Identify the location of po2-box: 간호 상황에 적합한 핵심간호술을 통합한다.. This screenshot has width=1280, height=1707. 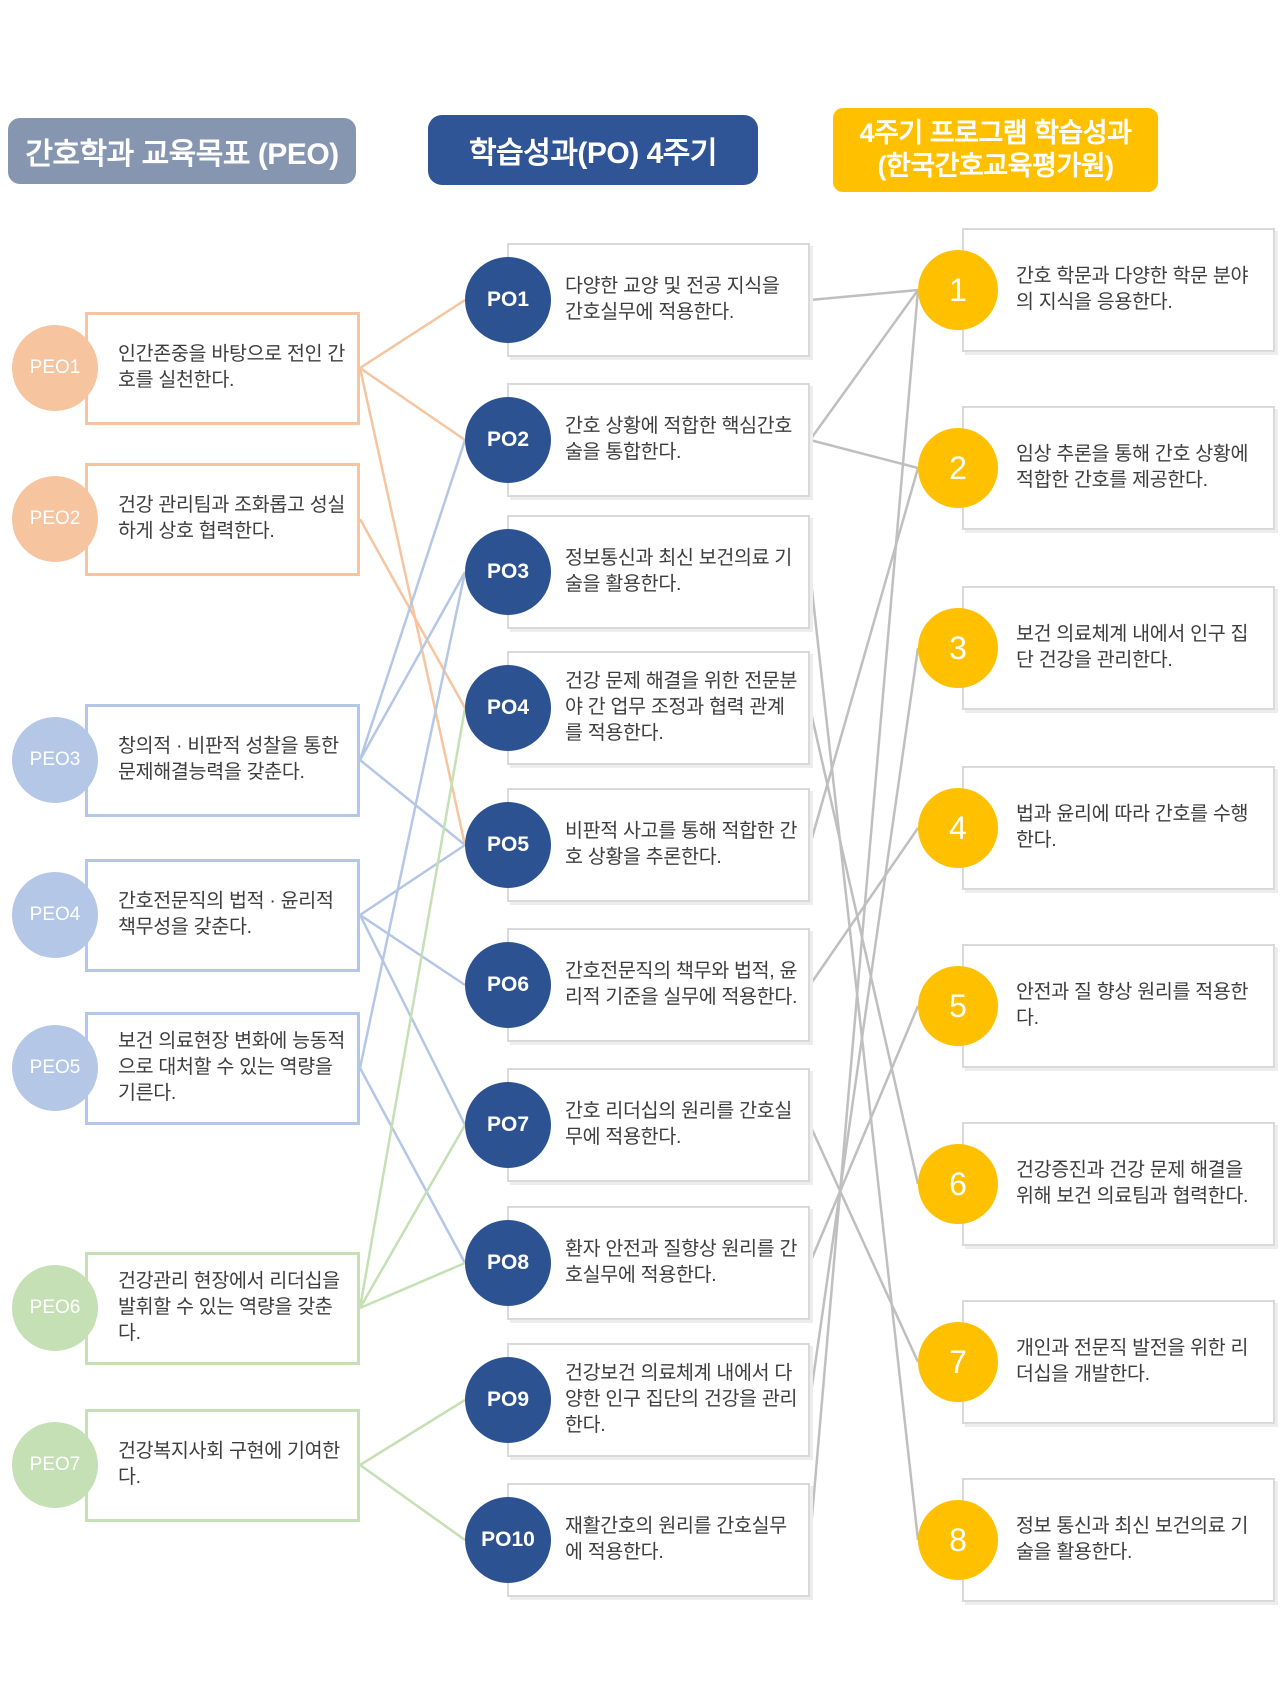
(658, 440).